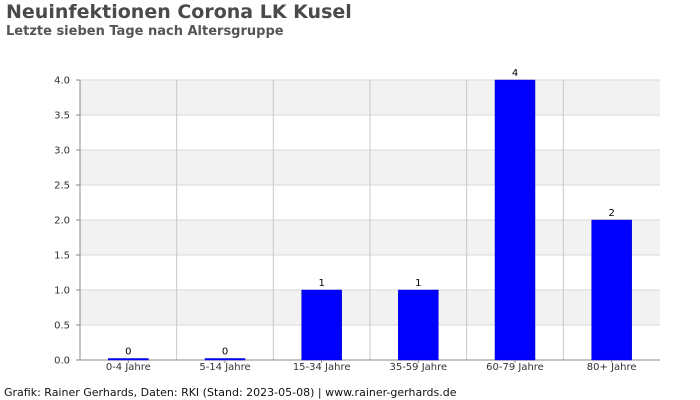 This screenshot has height=400, width=700. What do you see at coordinates (62, 291) in the screenshot?
I see `y-tick-label: 1.0` at bounding box center [62, 291].